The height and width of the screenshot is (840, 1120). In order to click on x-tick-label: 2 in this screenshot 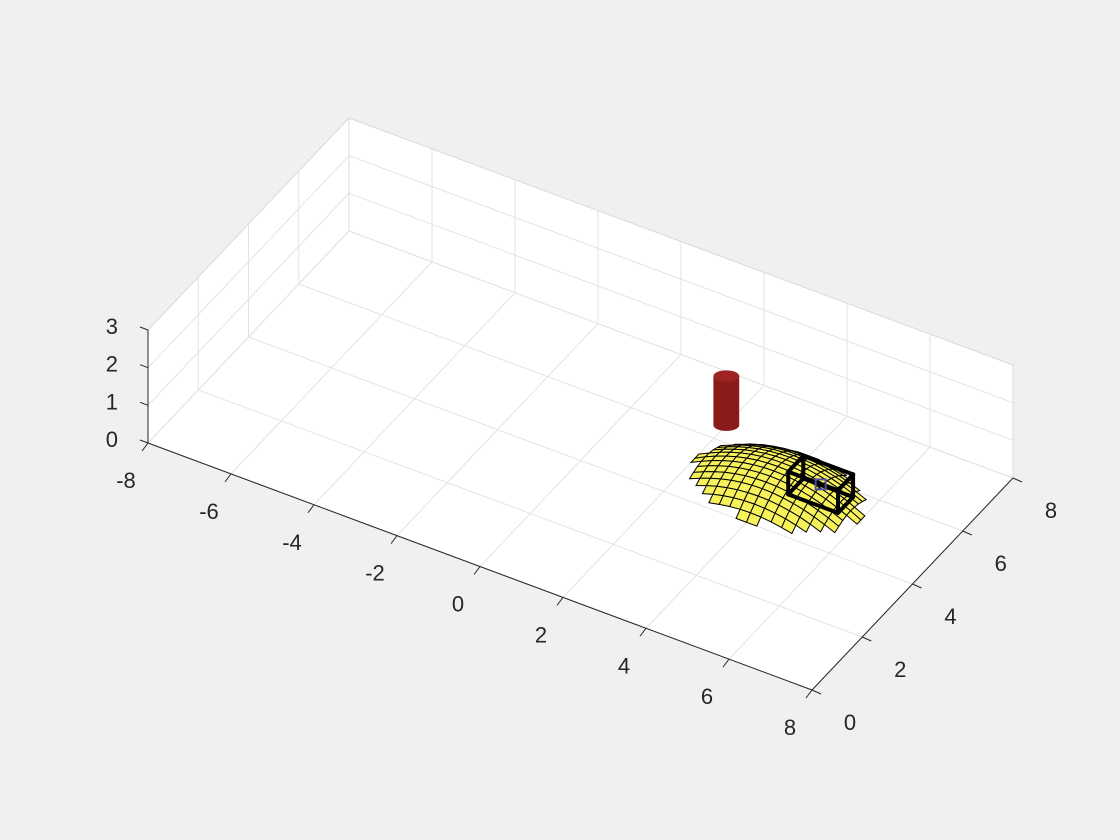, I will do `click(541, 634)`.